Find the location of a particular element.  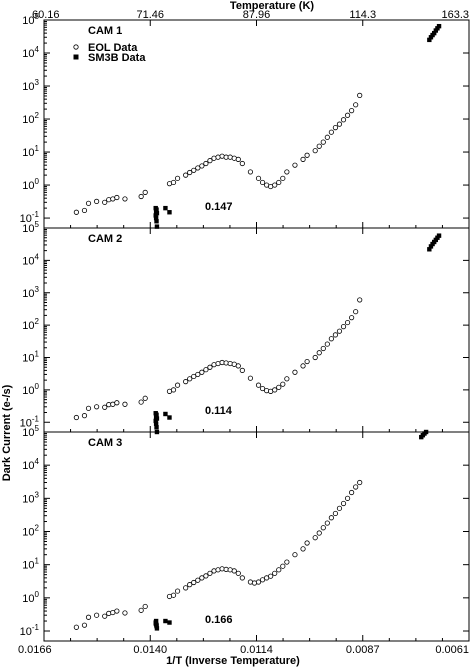

x-tick-label: 0.0140 is located at coordinates (150, 650).